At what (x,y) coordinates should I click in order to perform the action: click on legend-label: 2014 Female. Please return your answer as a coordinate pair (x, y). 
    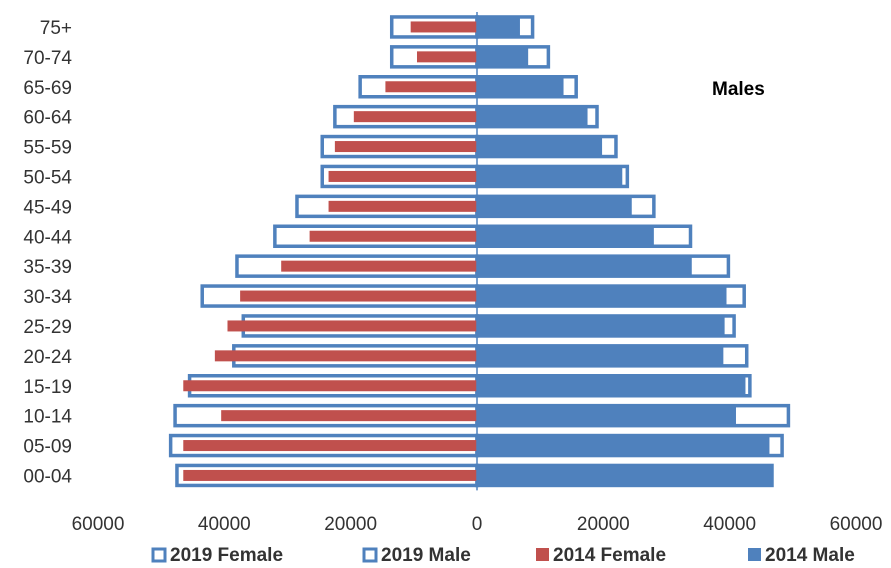
    Looking at the image, I should click on (609, 555).